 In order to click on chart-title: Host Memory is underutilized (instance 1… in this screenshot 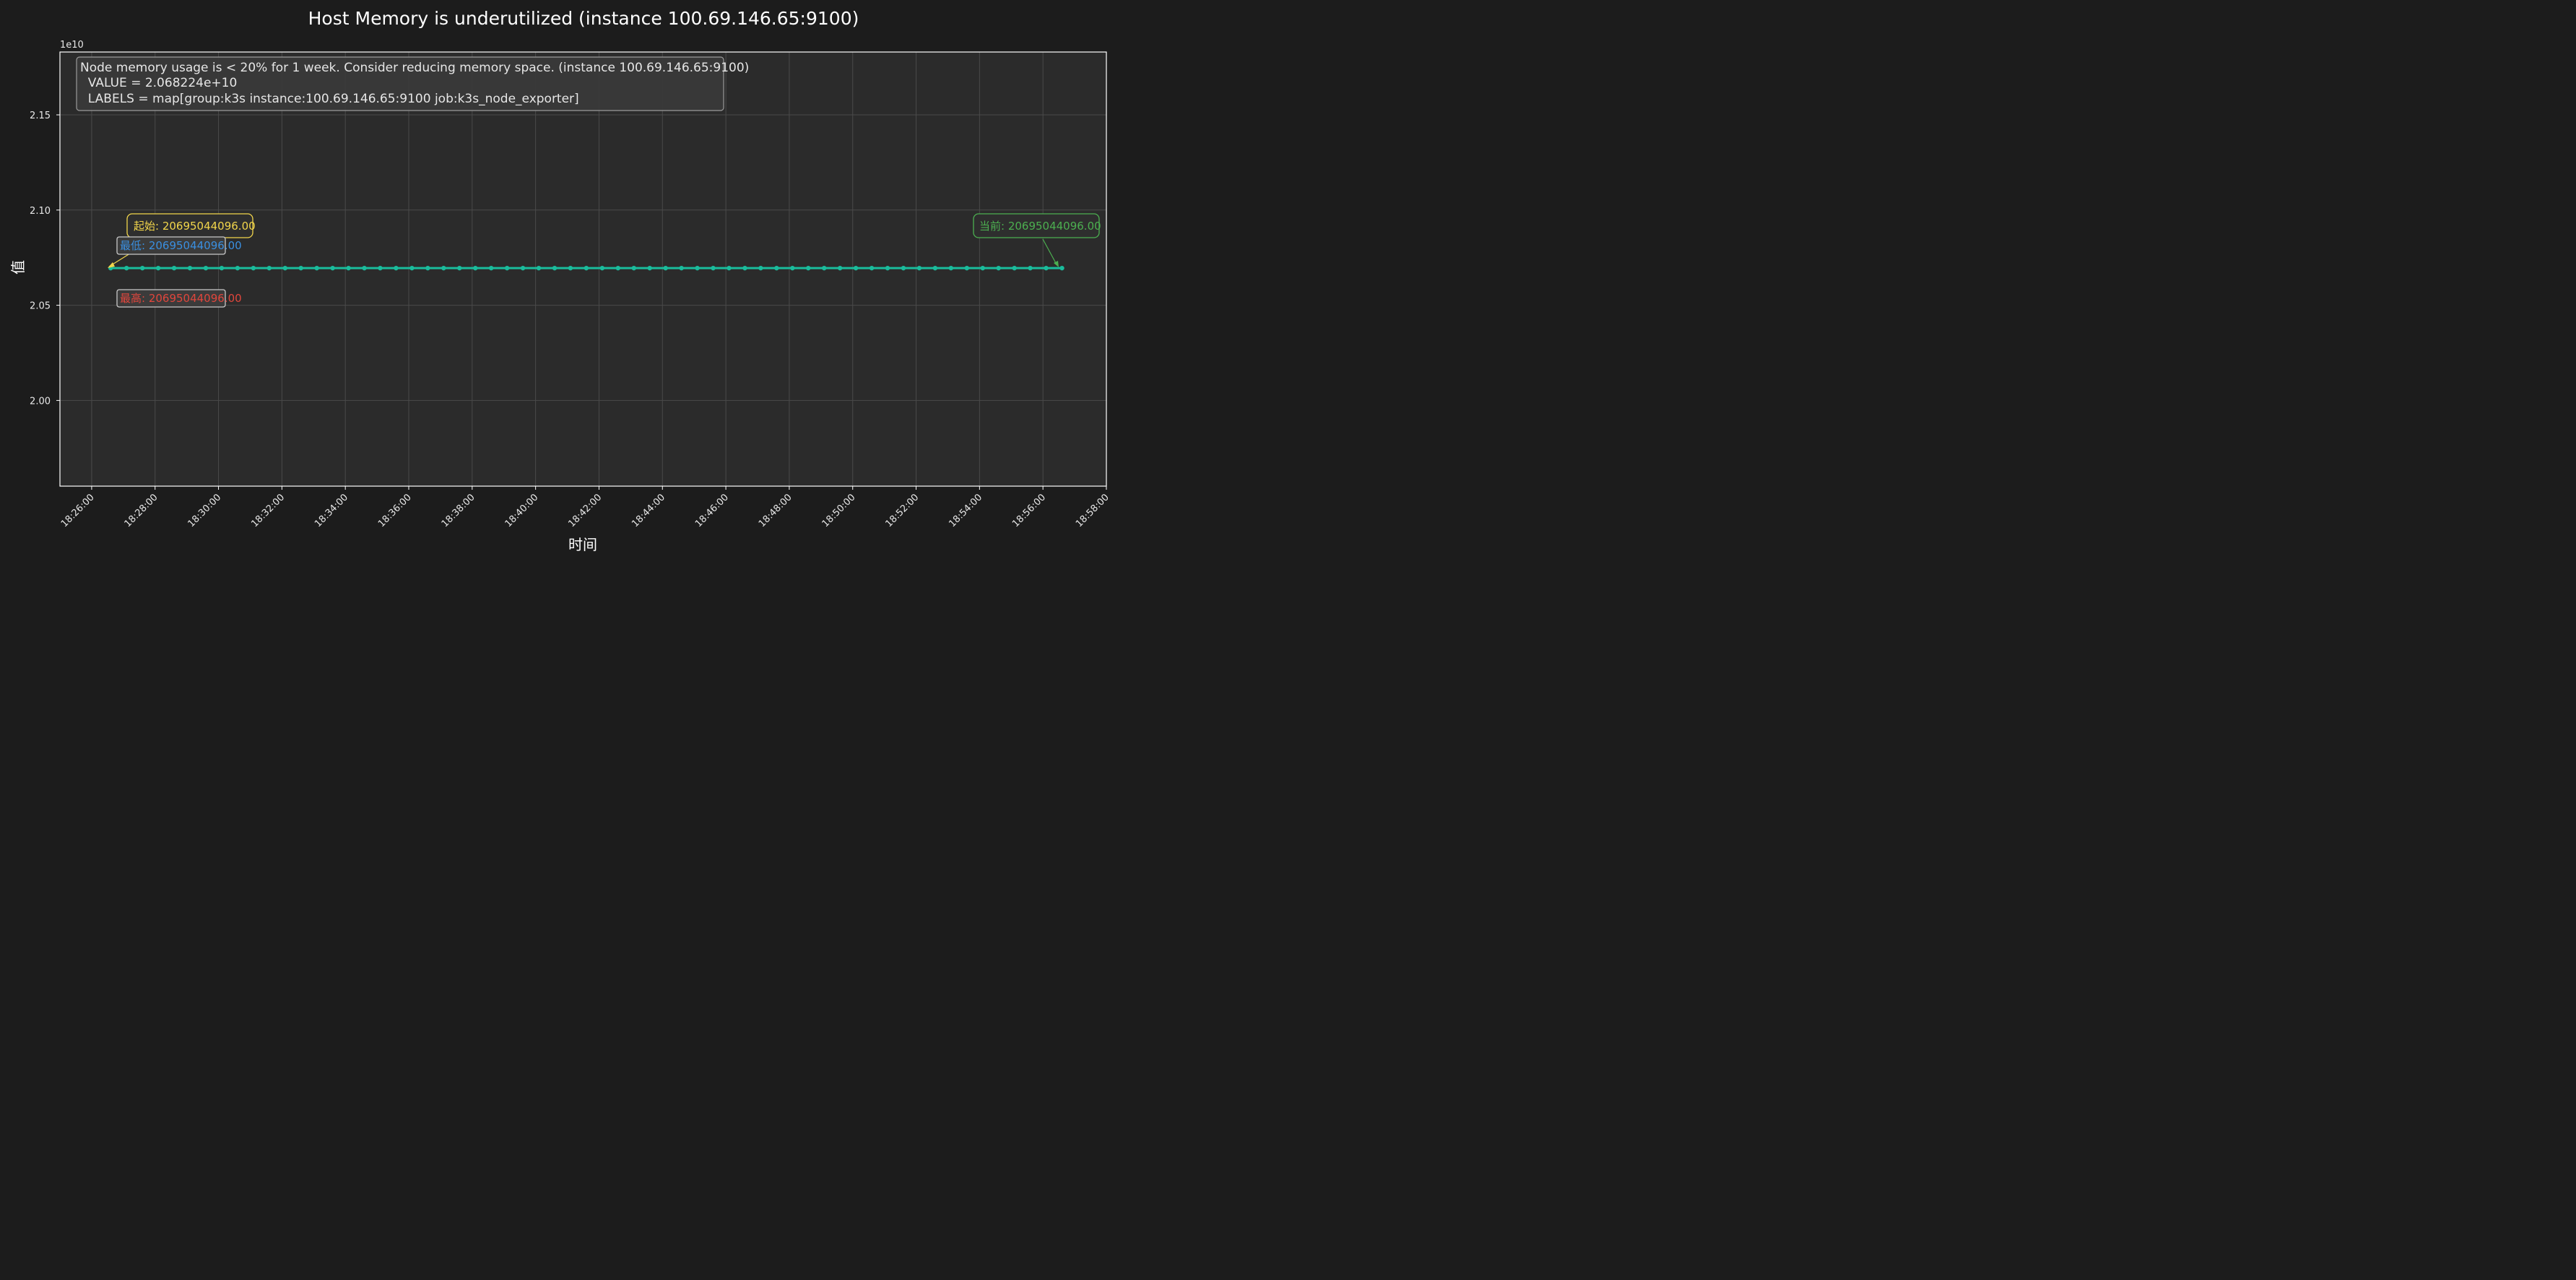, I will do `click(583, 18)`.